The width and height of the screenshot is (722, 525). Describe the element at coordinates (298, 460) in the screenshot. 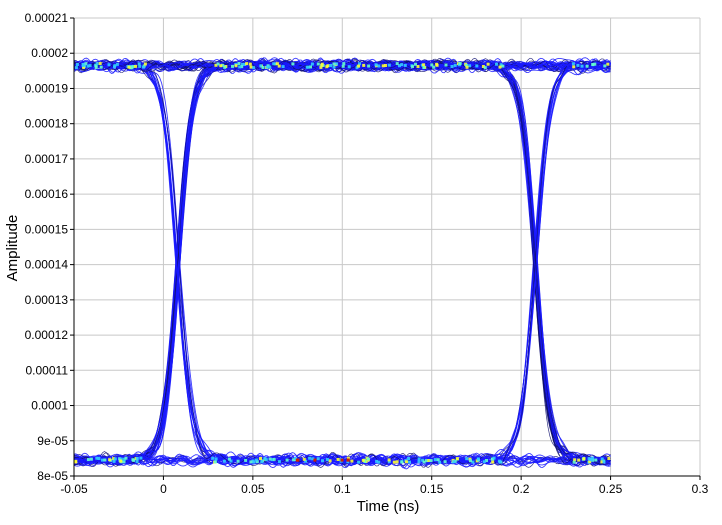

I see `density-peak-point` at that location.